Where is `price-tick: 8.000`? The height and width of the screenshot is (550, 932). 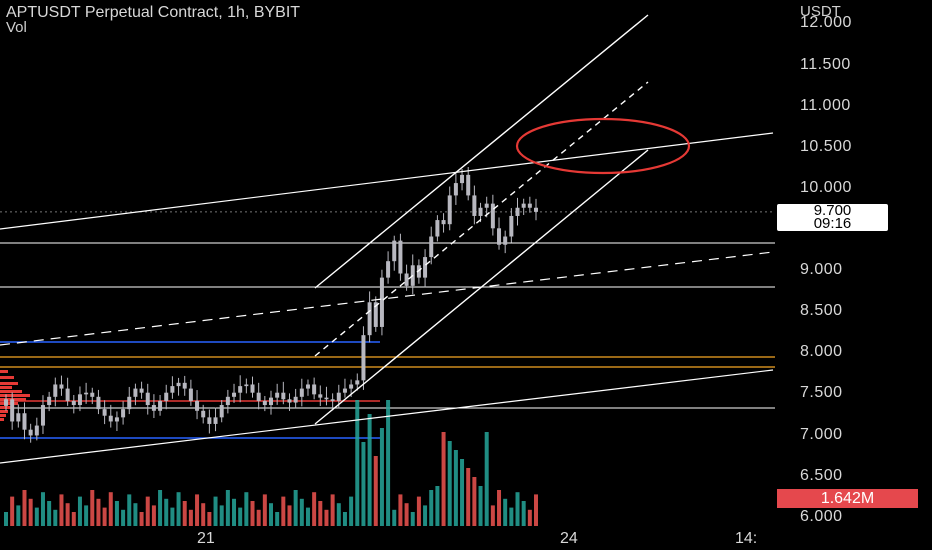 price-tick: 8.000 is located at coordinates (821, 351).